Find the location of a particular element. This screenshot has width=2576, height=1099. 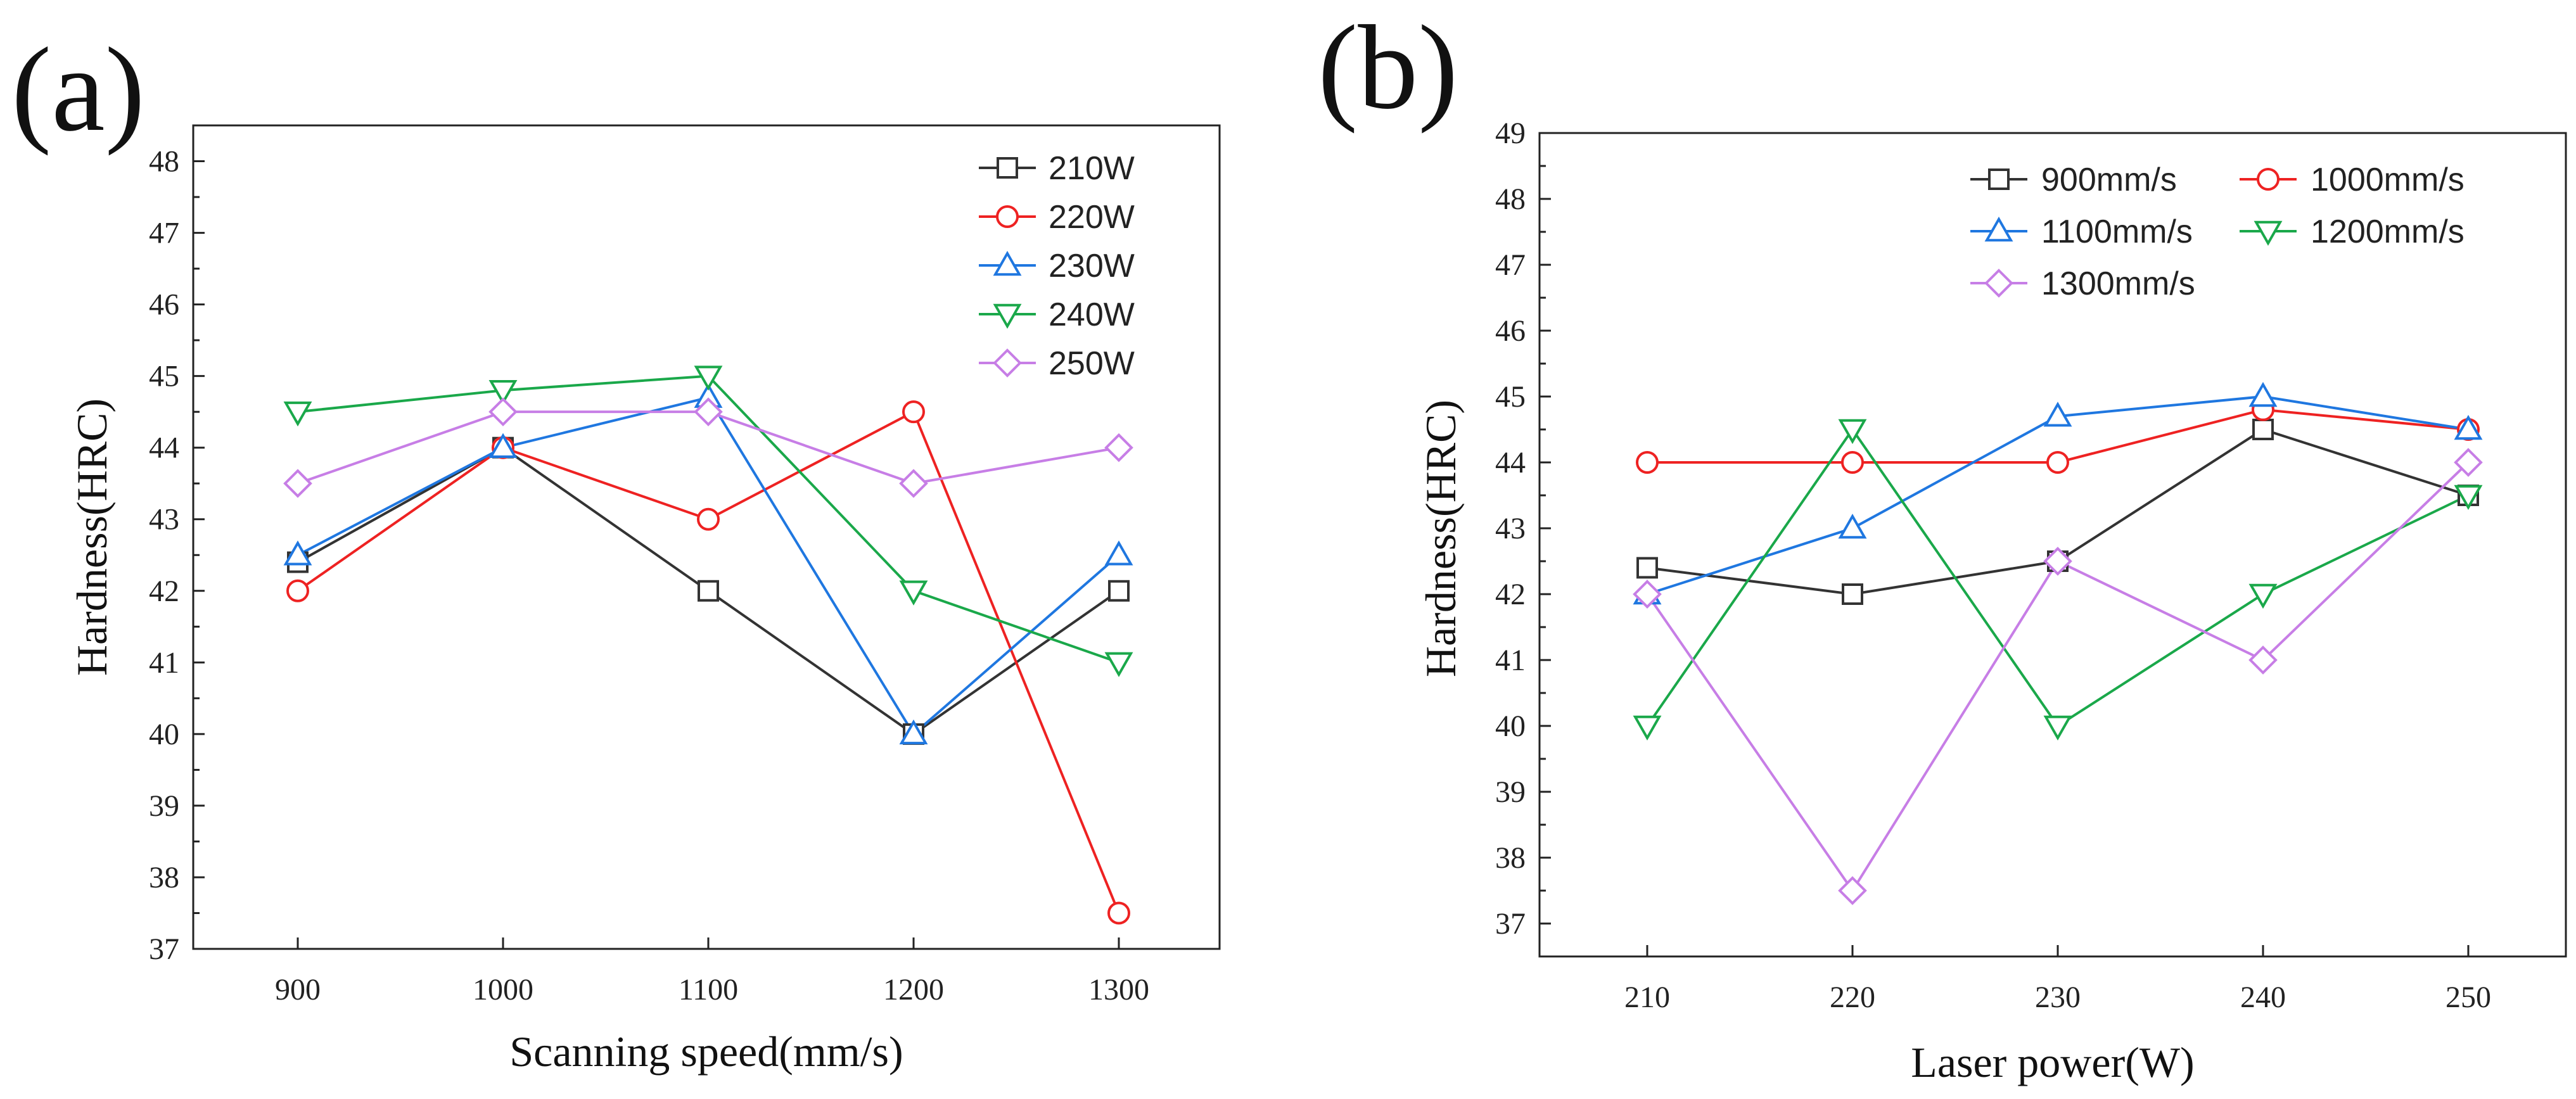

legend-marker-900mm/s is located at coordinates (1999, 179).